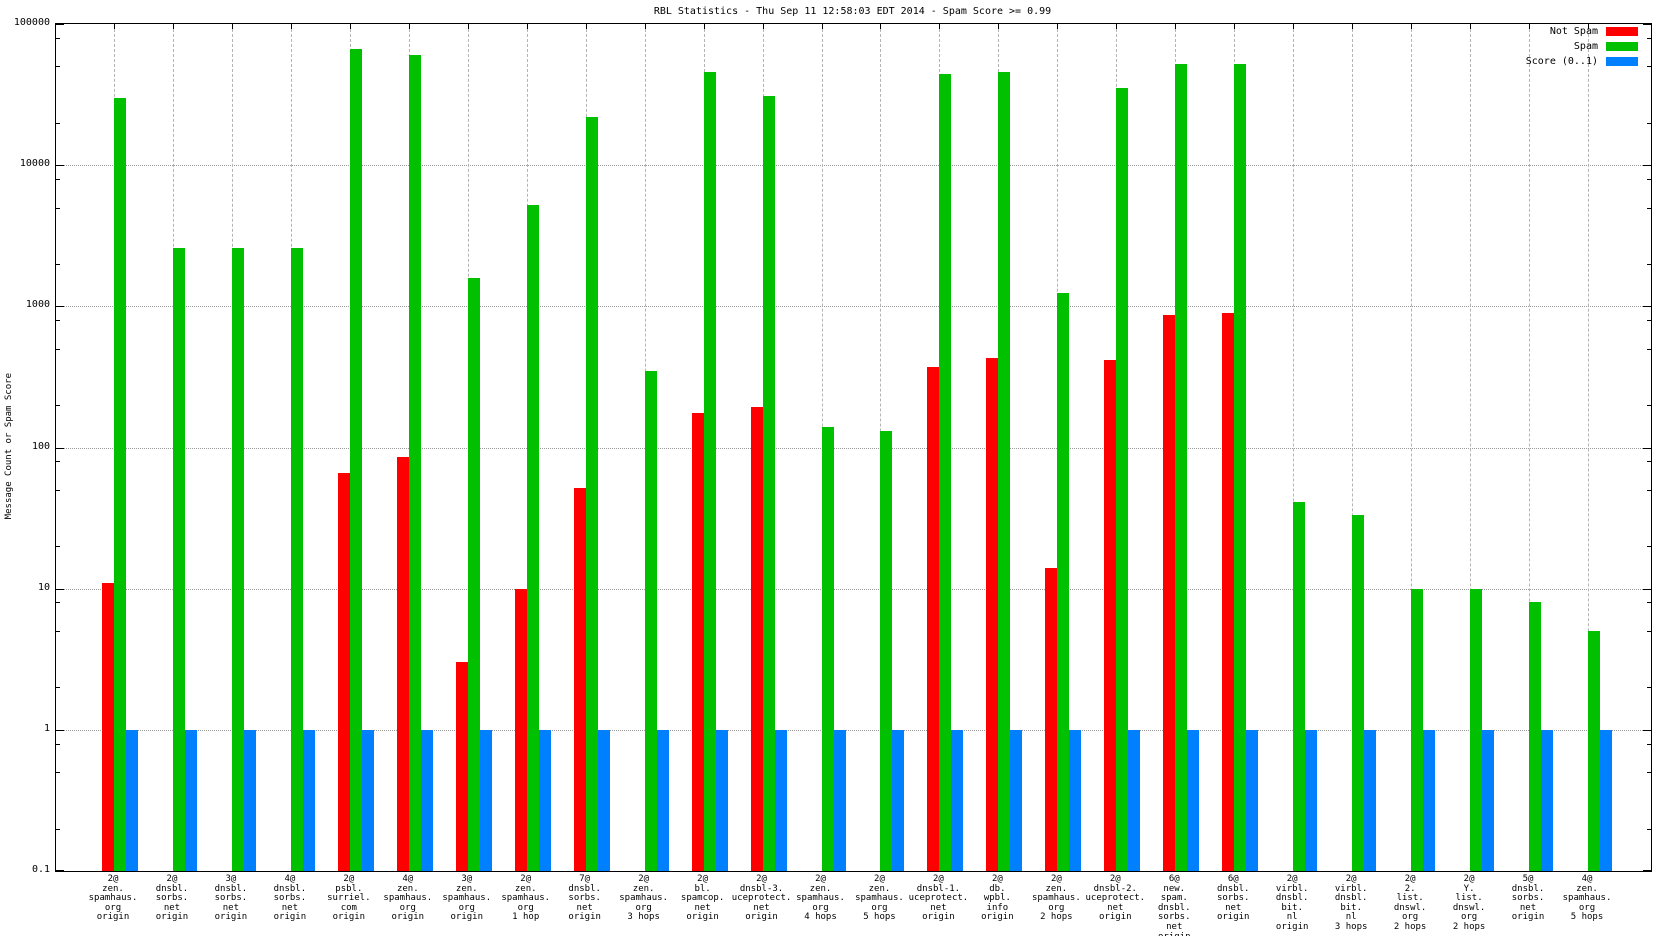  What do you see at coordinates (172, 898) in the screenshot?
I see `x-category-label: 2@ dnsbl. sorbs. net origin` at bounding box center [172, 898].